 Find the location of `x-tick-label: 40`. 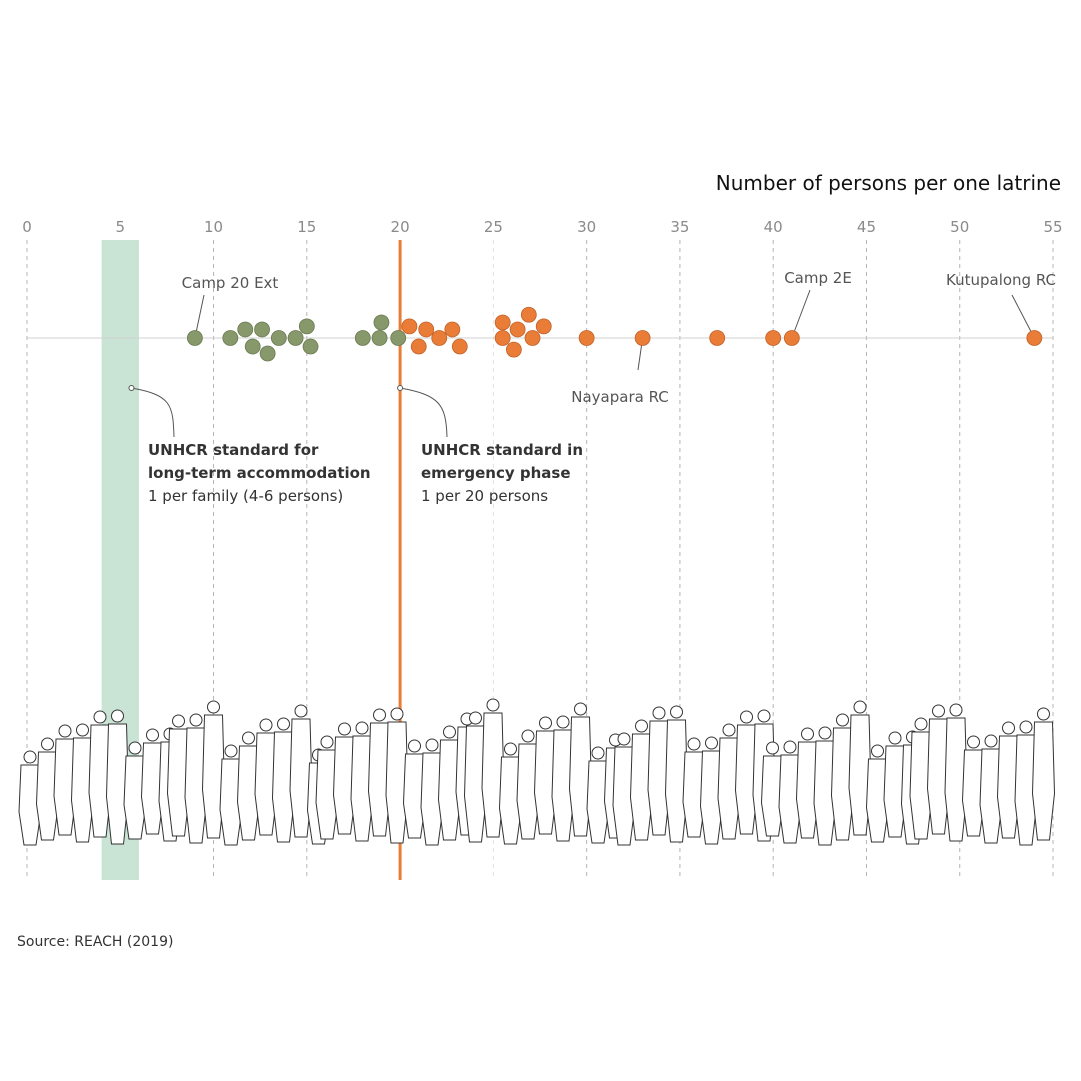

x-tick-label: 40 is located at coordinates (773, 227).